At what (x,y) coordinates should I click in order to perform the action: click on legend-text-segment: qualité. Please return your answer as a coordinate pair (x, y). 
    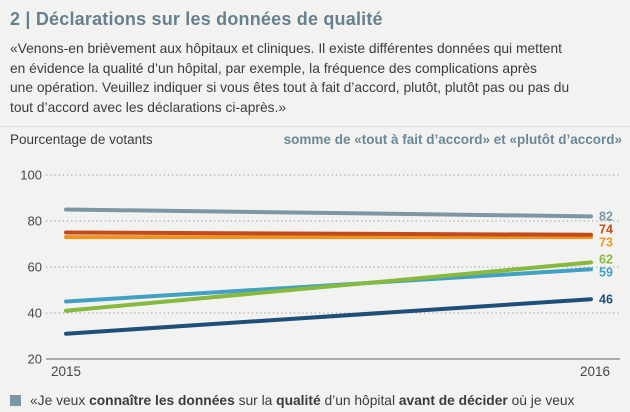
    Looking at the image, I should click on (298, 400).